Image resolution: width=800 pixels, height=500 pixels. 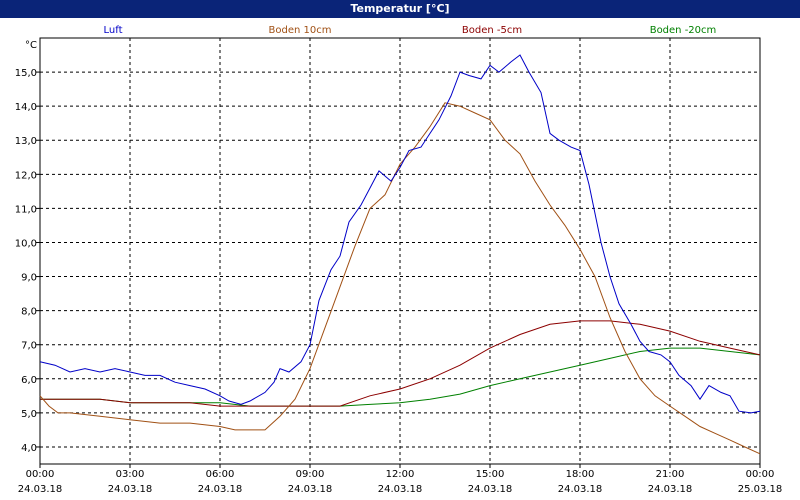 I want to click on y-tick-label: 5,0, so click(x=29, y=414).